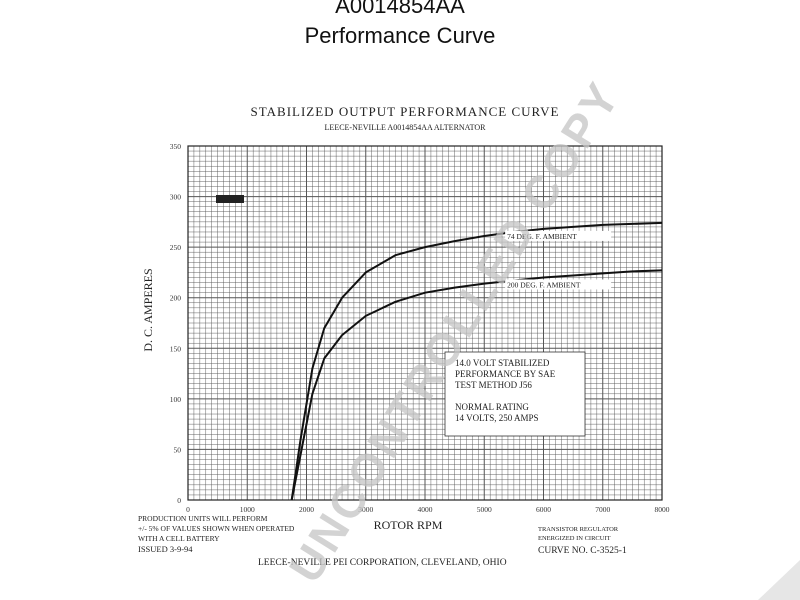  I want to click on x-tick-label: 6000, so click(543, 509).